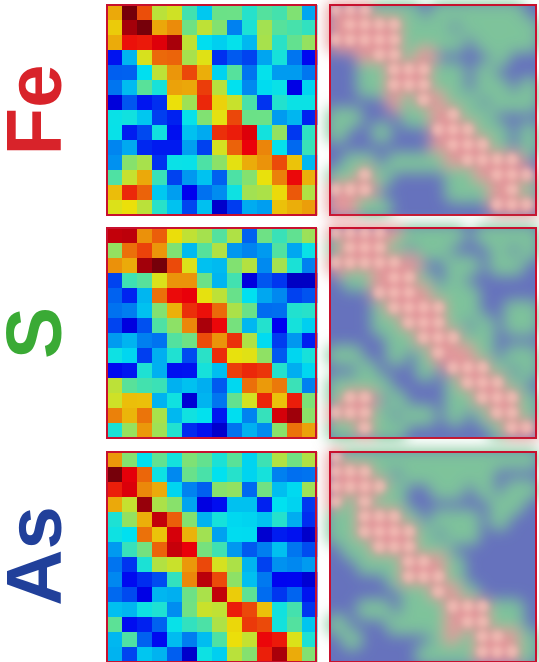  I want to click on element-label: Fe, so click(39, 109).